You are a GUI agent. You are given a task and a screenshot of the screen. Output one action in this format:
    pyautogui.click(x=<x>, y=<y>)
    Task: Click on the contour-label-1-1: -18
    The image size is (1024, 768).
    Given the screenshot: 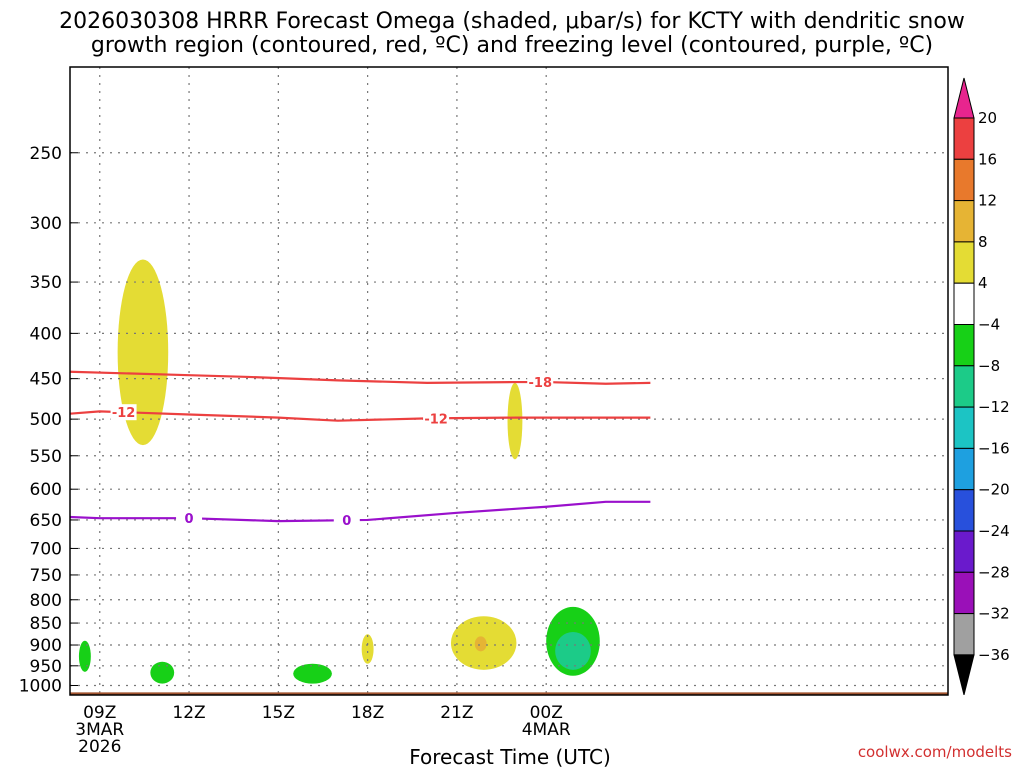 What is the action you would take?
    pyautogui.click(x=541, y=383)
    